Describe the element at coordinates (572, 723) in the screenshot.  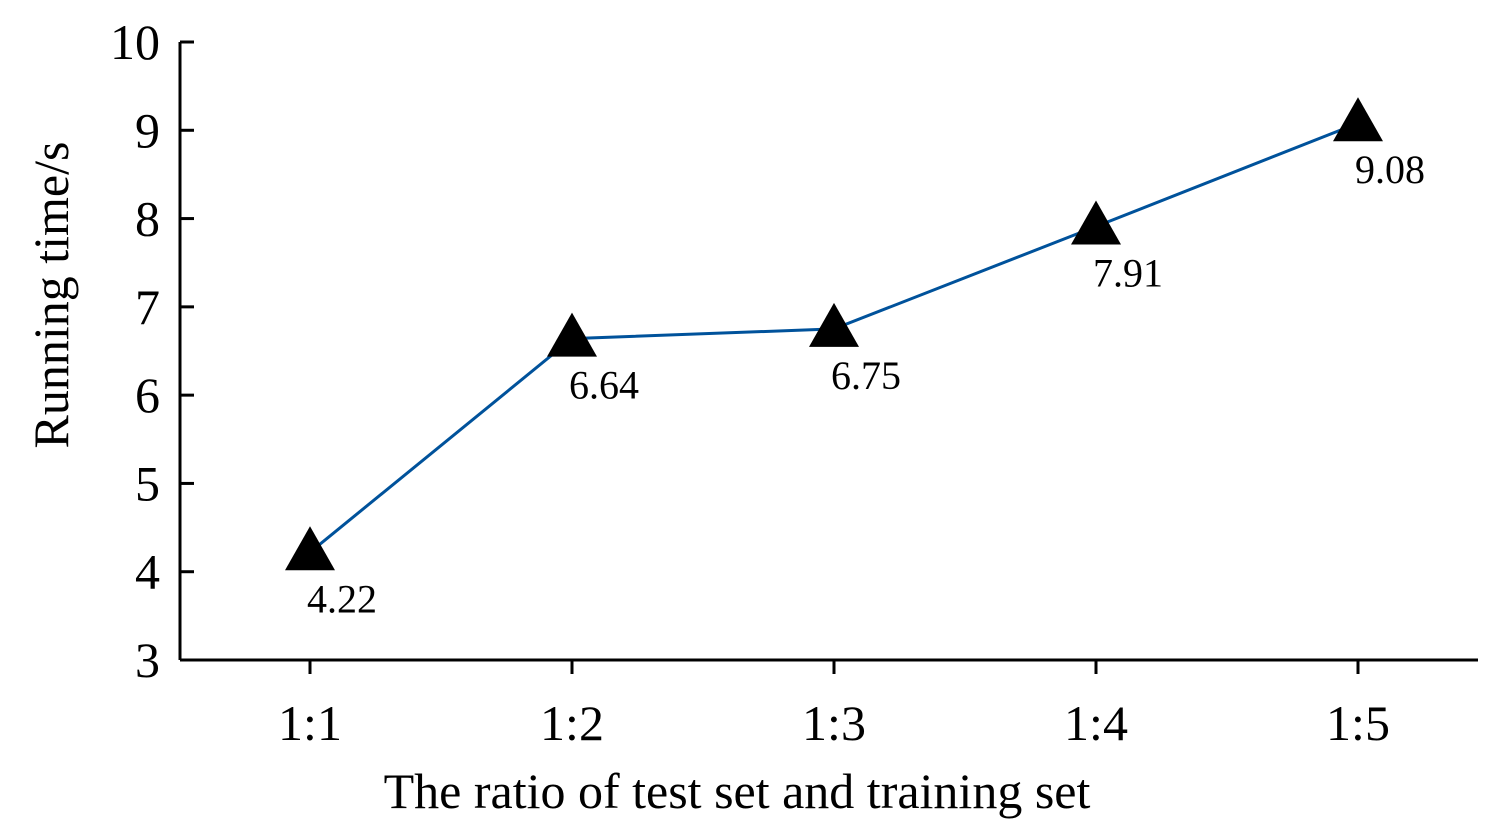
I see `x-tick-label: 1:2` at that location.